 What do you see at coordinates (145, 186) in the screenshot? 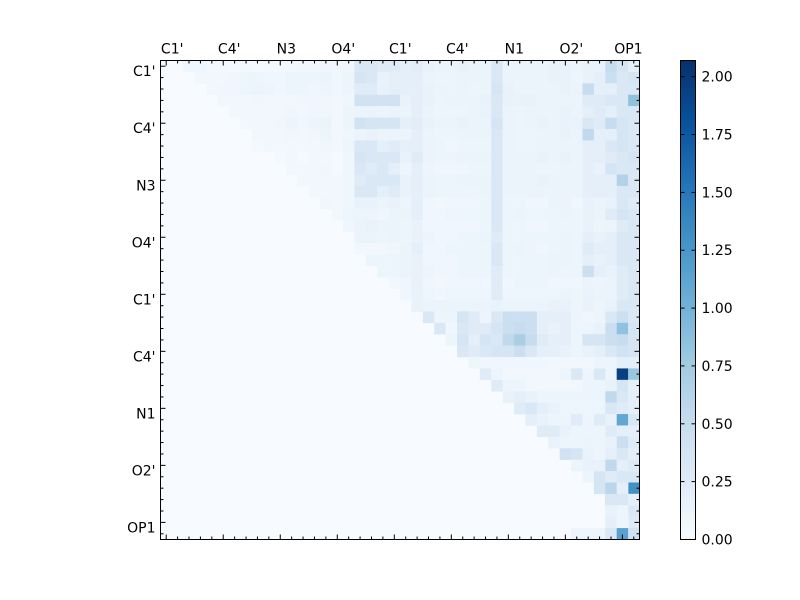
I see `y-tick-label: N3` at bounding box center [145, 186].